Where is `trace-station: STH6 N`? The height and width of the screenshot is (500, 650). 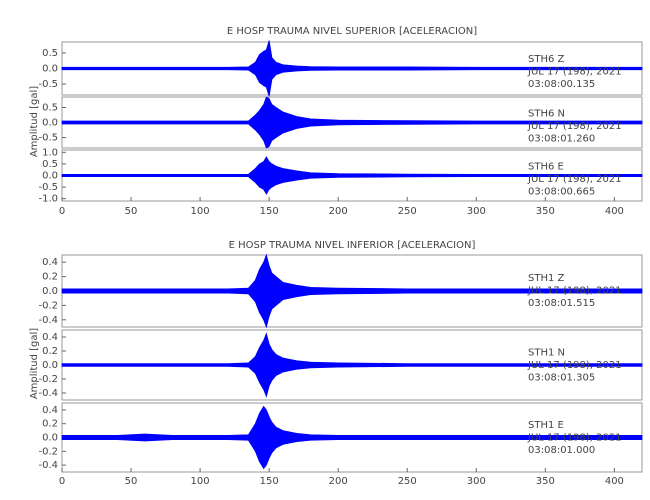
trace-station: STH6 N is located at coordinates (546, 113).